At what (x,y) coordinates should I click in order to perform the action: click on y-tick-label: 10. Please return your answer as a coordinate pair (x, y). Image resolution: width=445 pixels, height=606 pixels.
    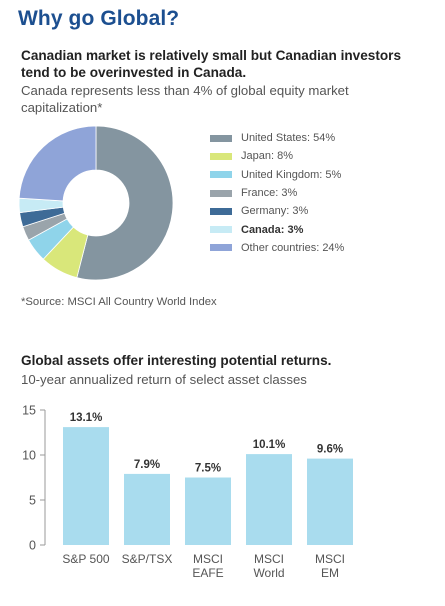
    Looking at the image, I should click on (29, 456).